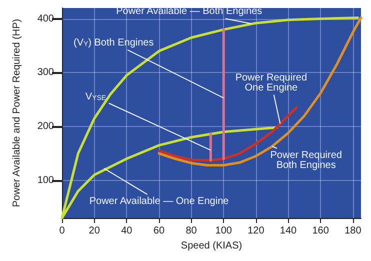 The width and height of the screenshot is (371, 261). Describe the element at coordinates (289, 231) in the screenshot. I see `x-tick-label: 140` at that location.